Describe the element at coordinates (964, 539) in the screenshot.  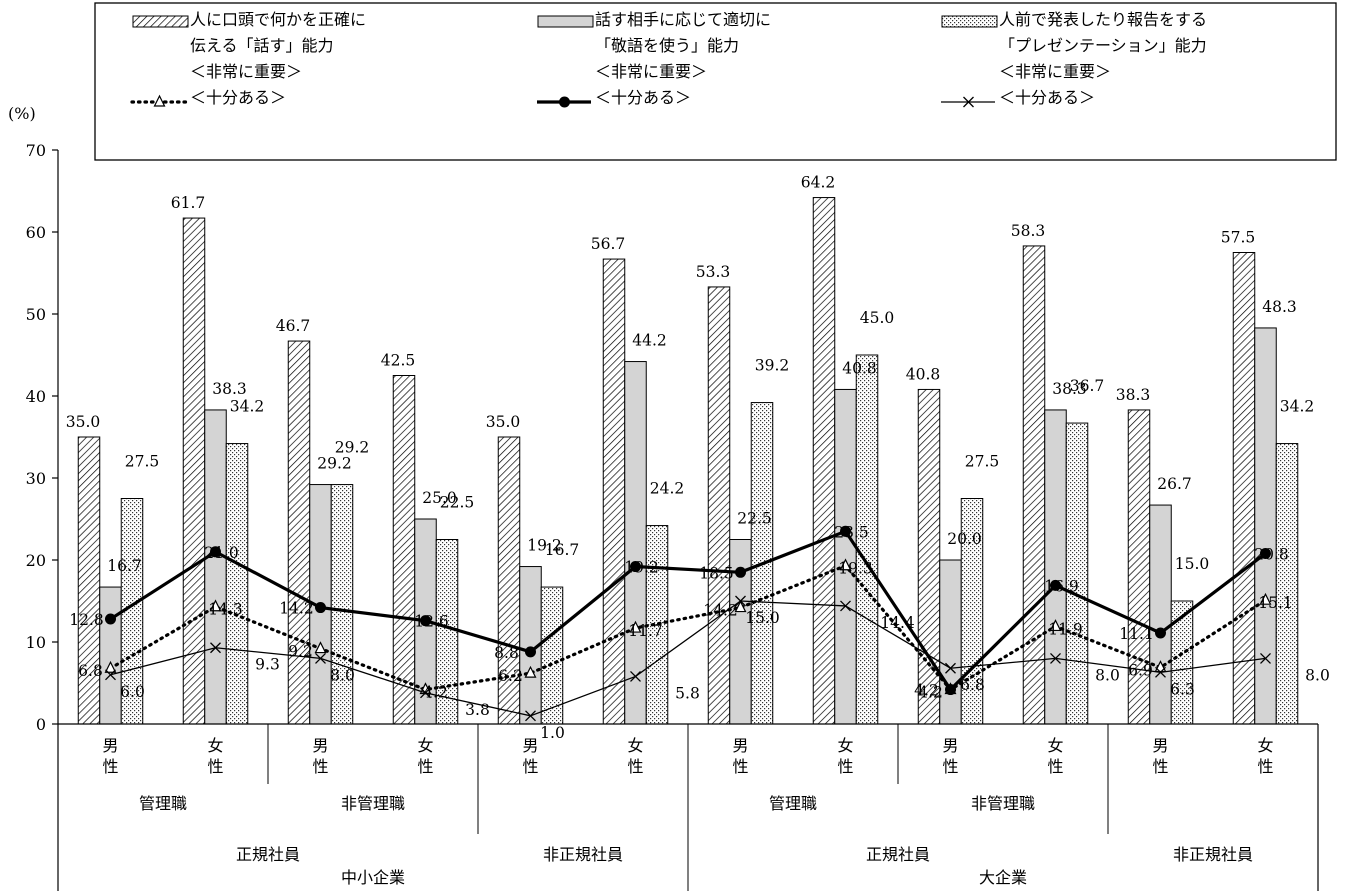
I see `bar-value-label: 20.0` at that location.